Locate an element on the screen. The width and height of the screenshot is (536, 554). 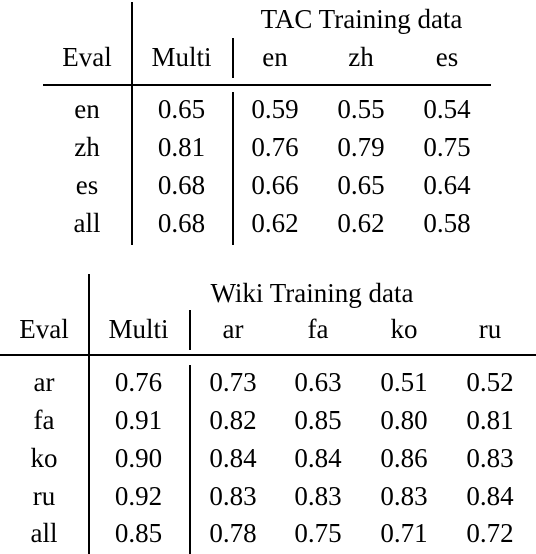
wiki-row-all-eval: all is located at coordinates (44, 533).